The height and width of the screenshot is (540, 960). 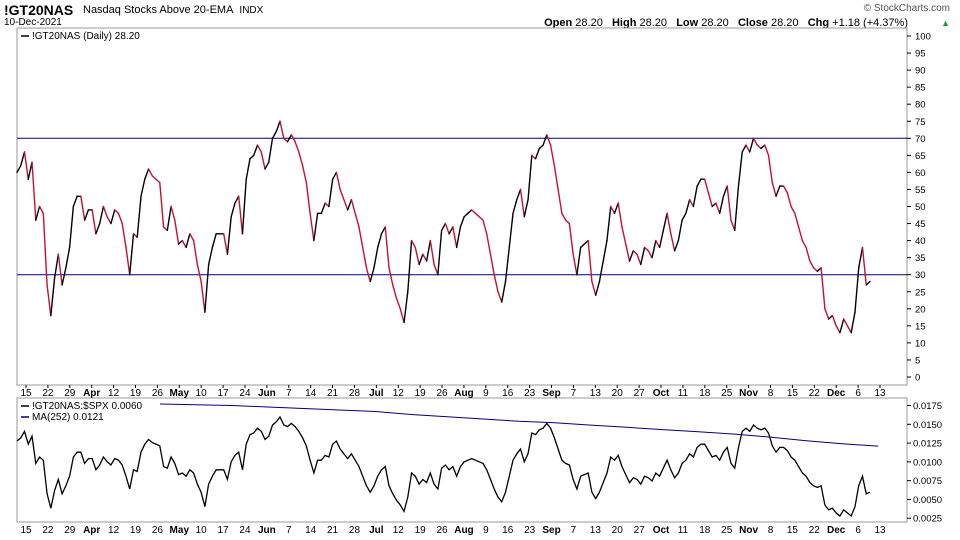 What do you see at coordinates (624, 23) in the screenshot?
I see `high-label: High` at bounding box center [624, 23].